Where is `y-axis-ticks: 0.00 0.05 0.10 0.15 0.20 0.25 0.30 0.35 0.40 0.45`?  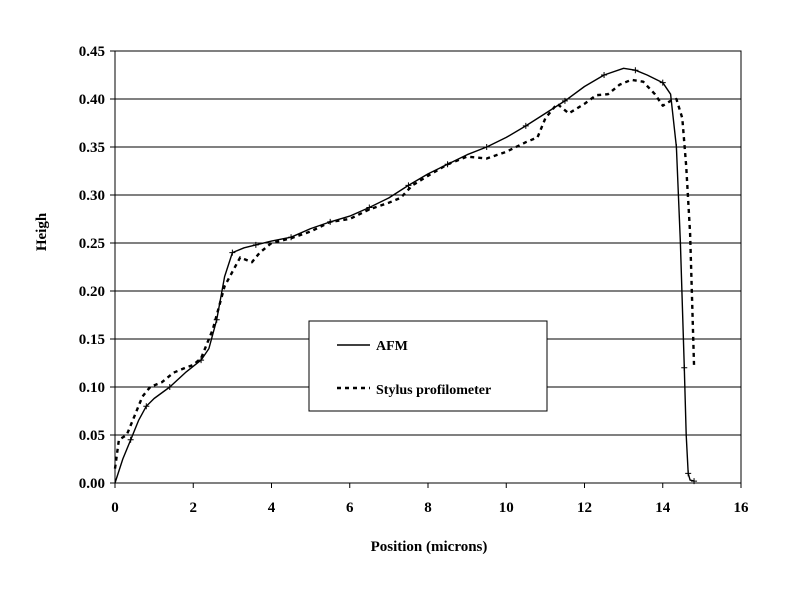 y-axis-ticks: 0.00 0.05 0.10 0.15 0.20 0.25 0.30 0.35 0.40 0.45 is located at coordinates (97, 268).